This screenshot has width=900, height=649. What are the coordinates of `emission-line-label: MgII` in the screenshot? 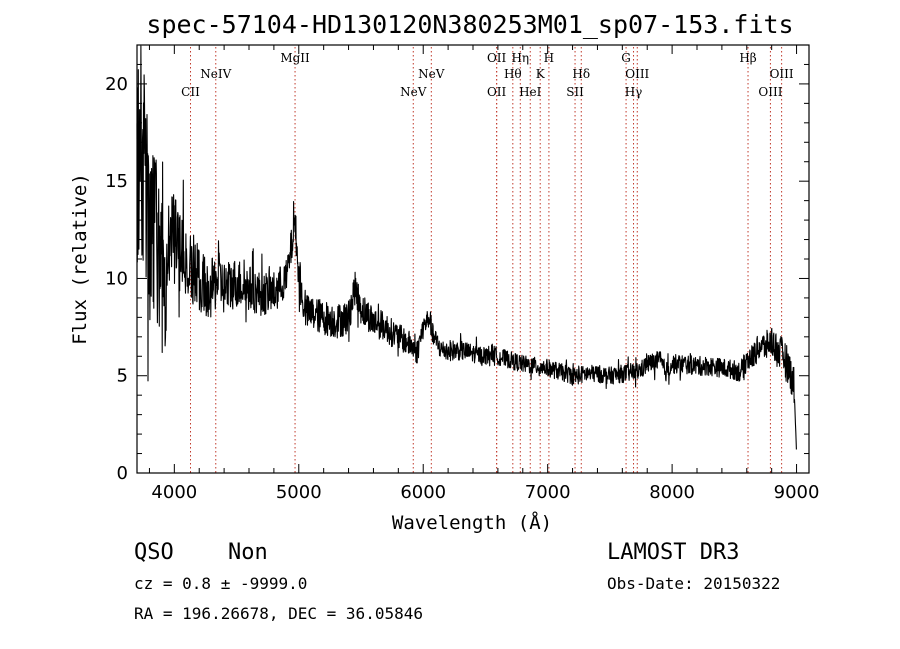 It's located at (295, 58).